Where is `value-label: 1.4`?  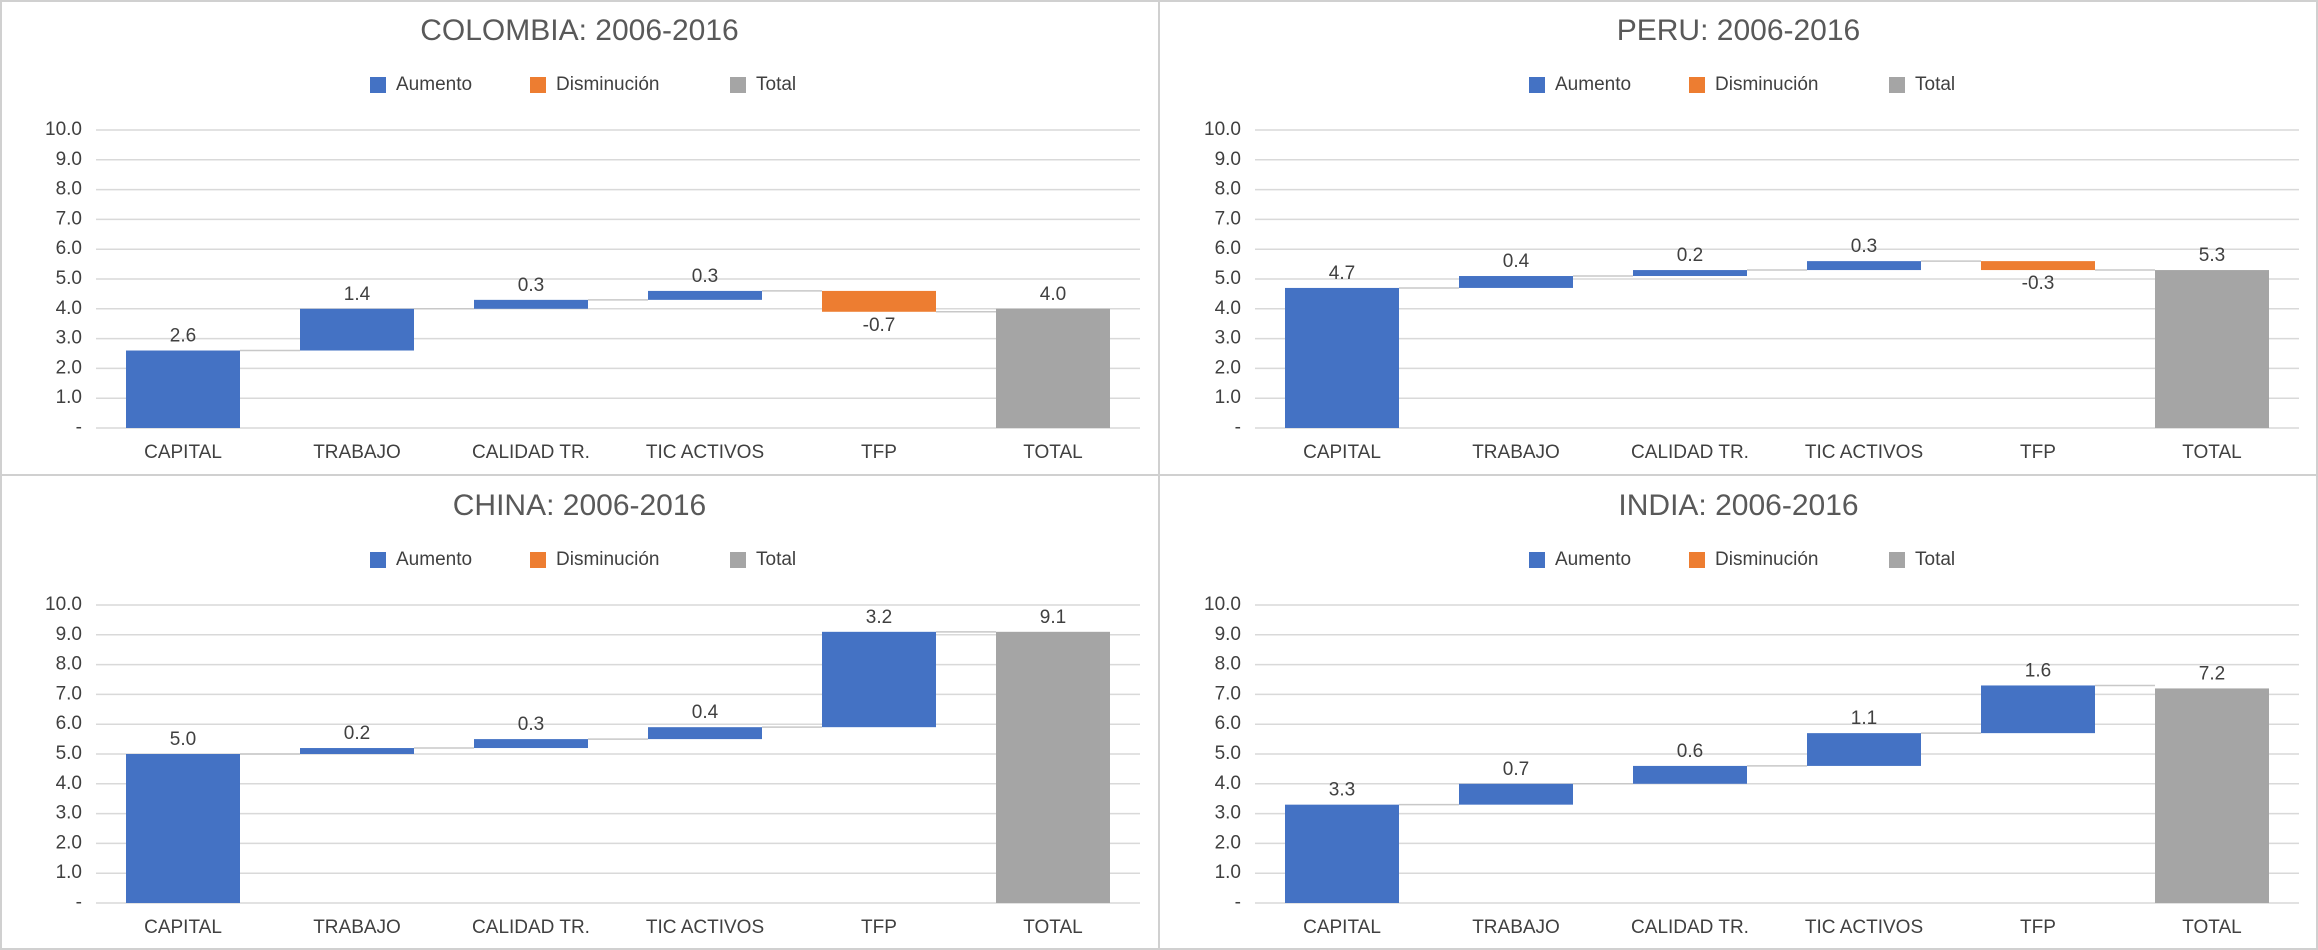
value-label: 1.4 is located at coordinates (357, 294).